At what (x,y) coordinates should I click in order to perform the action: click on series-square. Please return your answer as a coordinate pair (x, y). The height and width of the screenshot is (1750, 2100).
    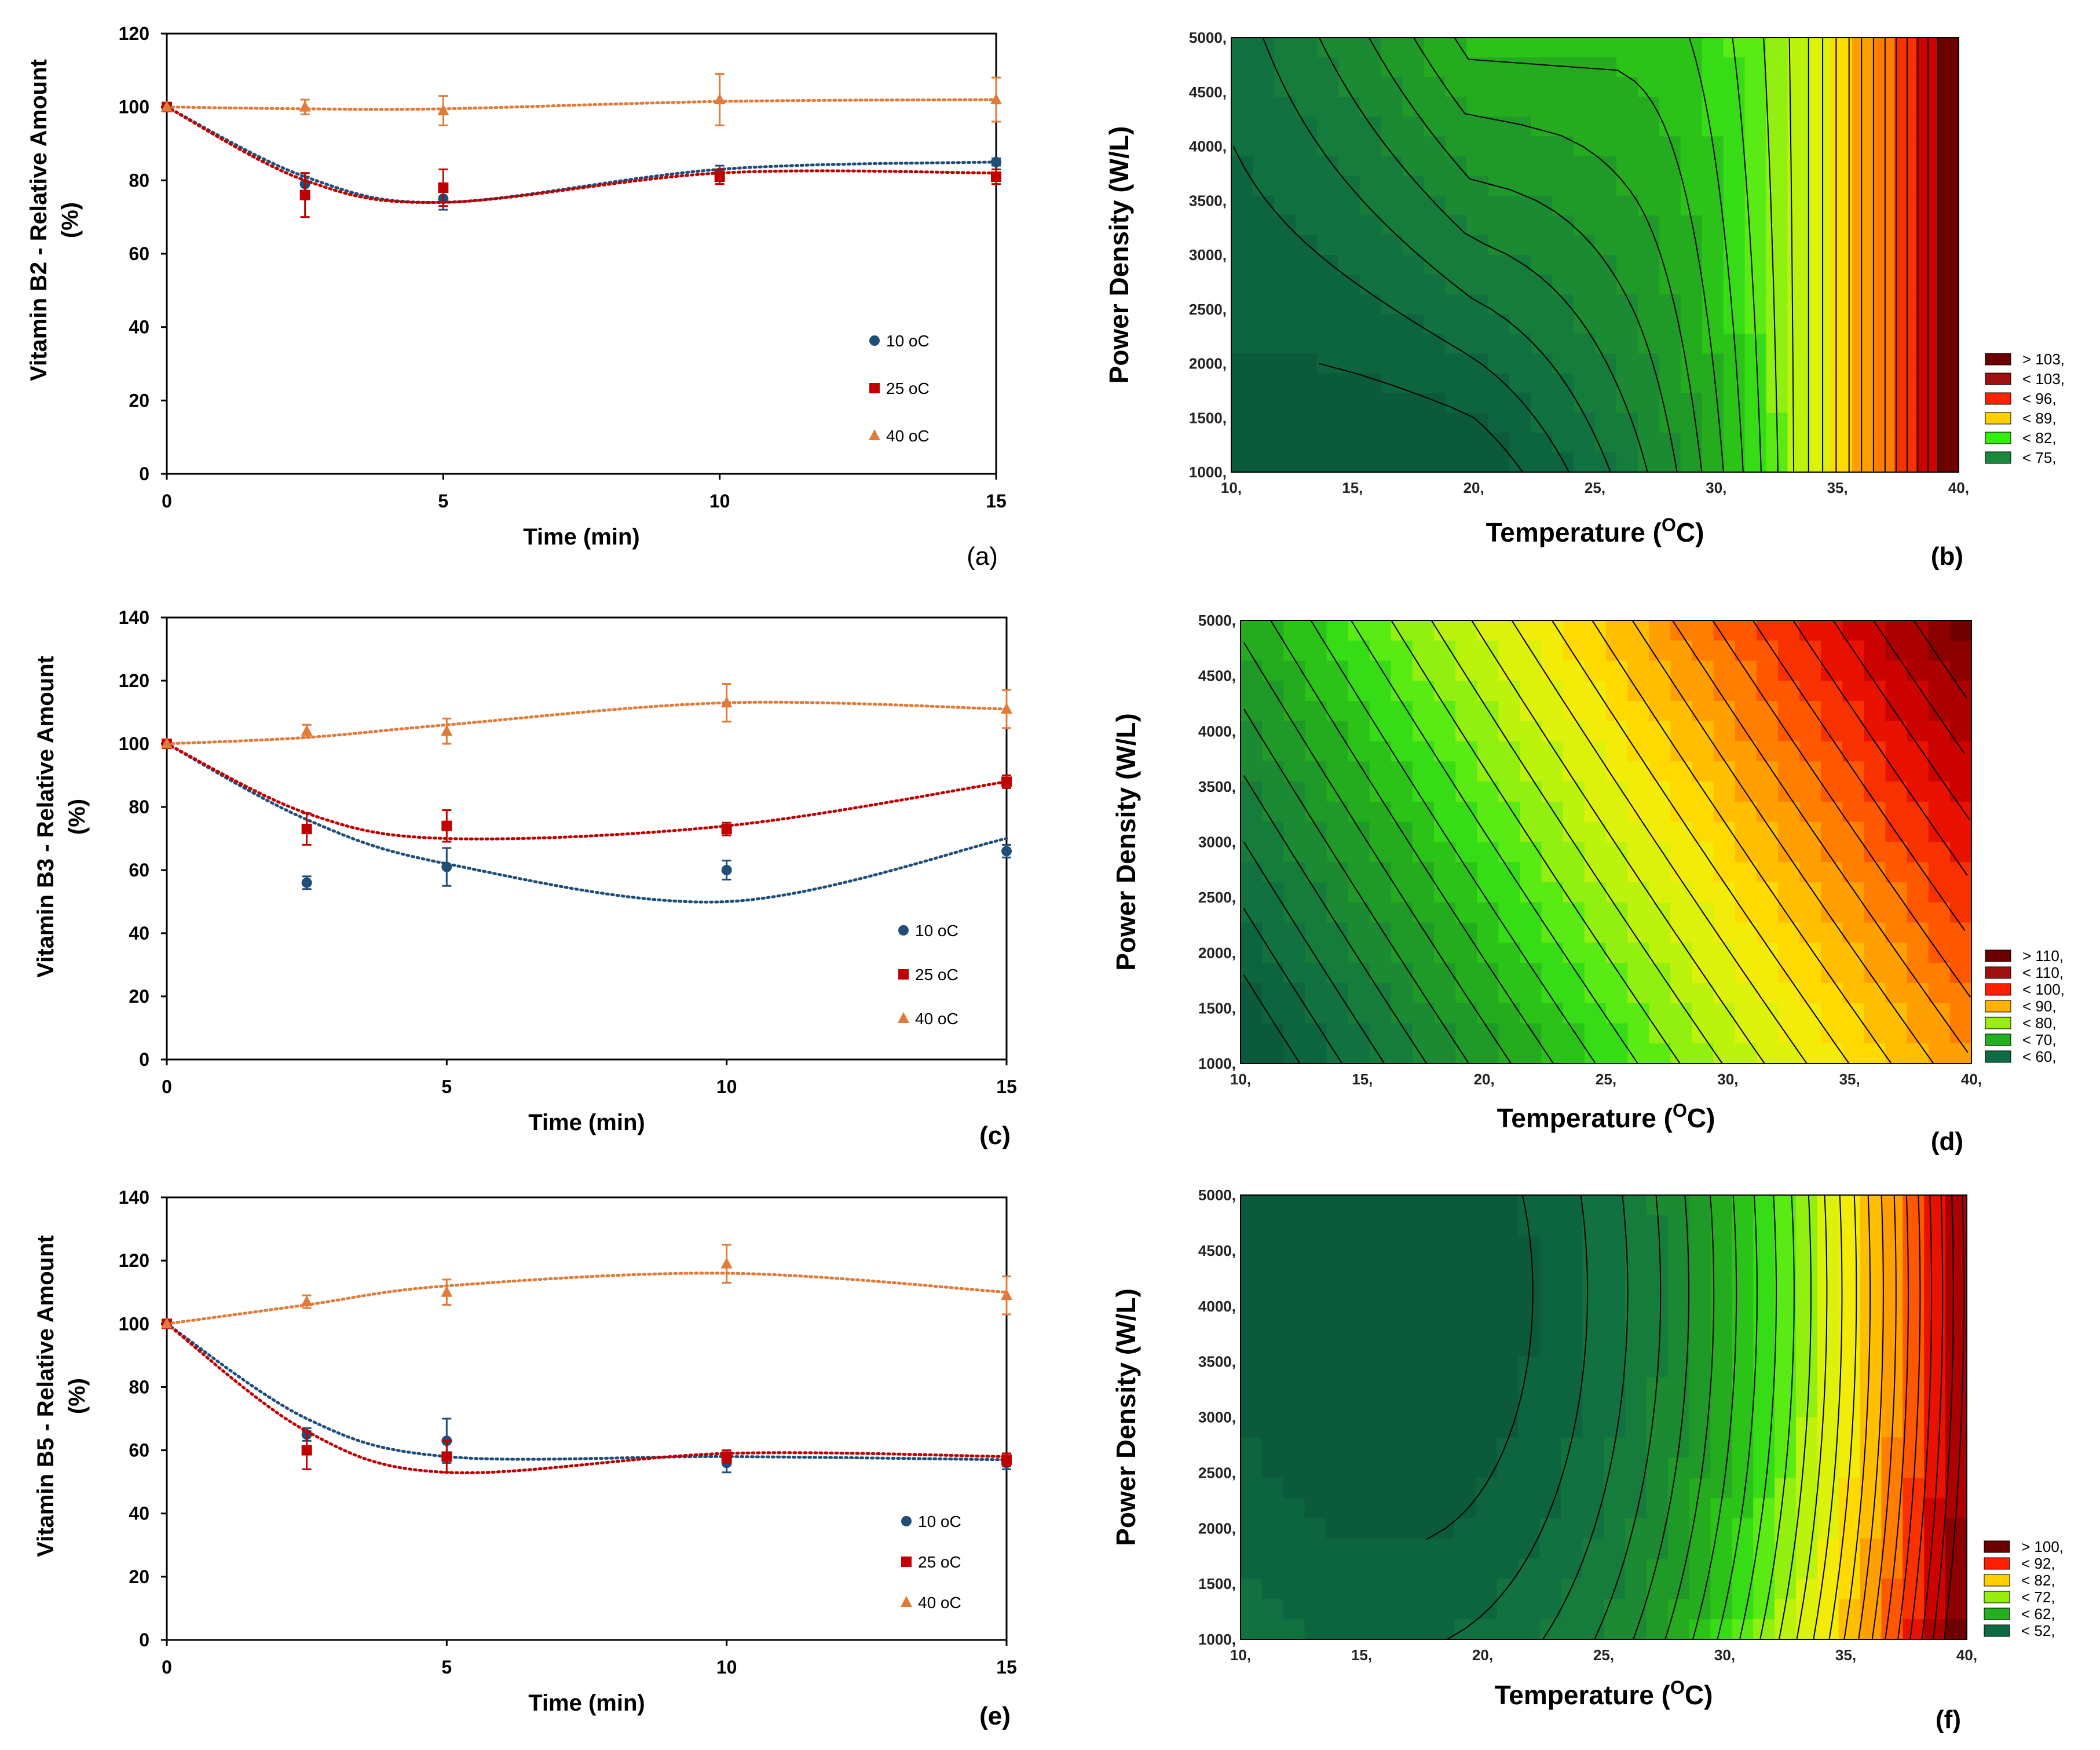
    Looking at the image, I should click on (581, 159).